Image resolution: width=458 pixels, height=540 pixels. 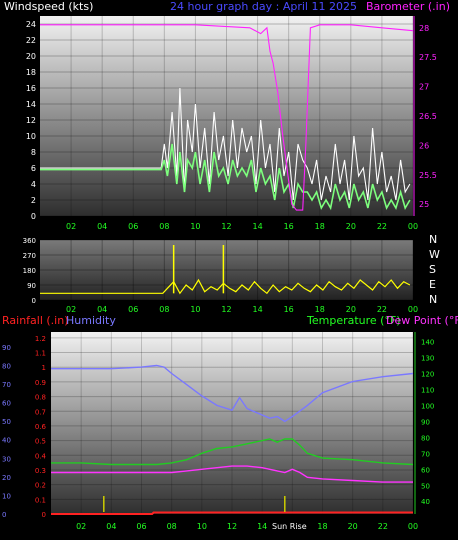 What do you see at coordinates (40, 383) in the screenshot?
I see `rain-y-tick: 0.9` at bounding box center [40, 383].